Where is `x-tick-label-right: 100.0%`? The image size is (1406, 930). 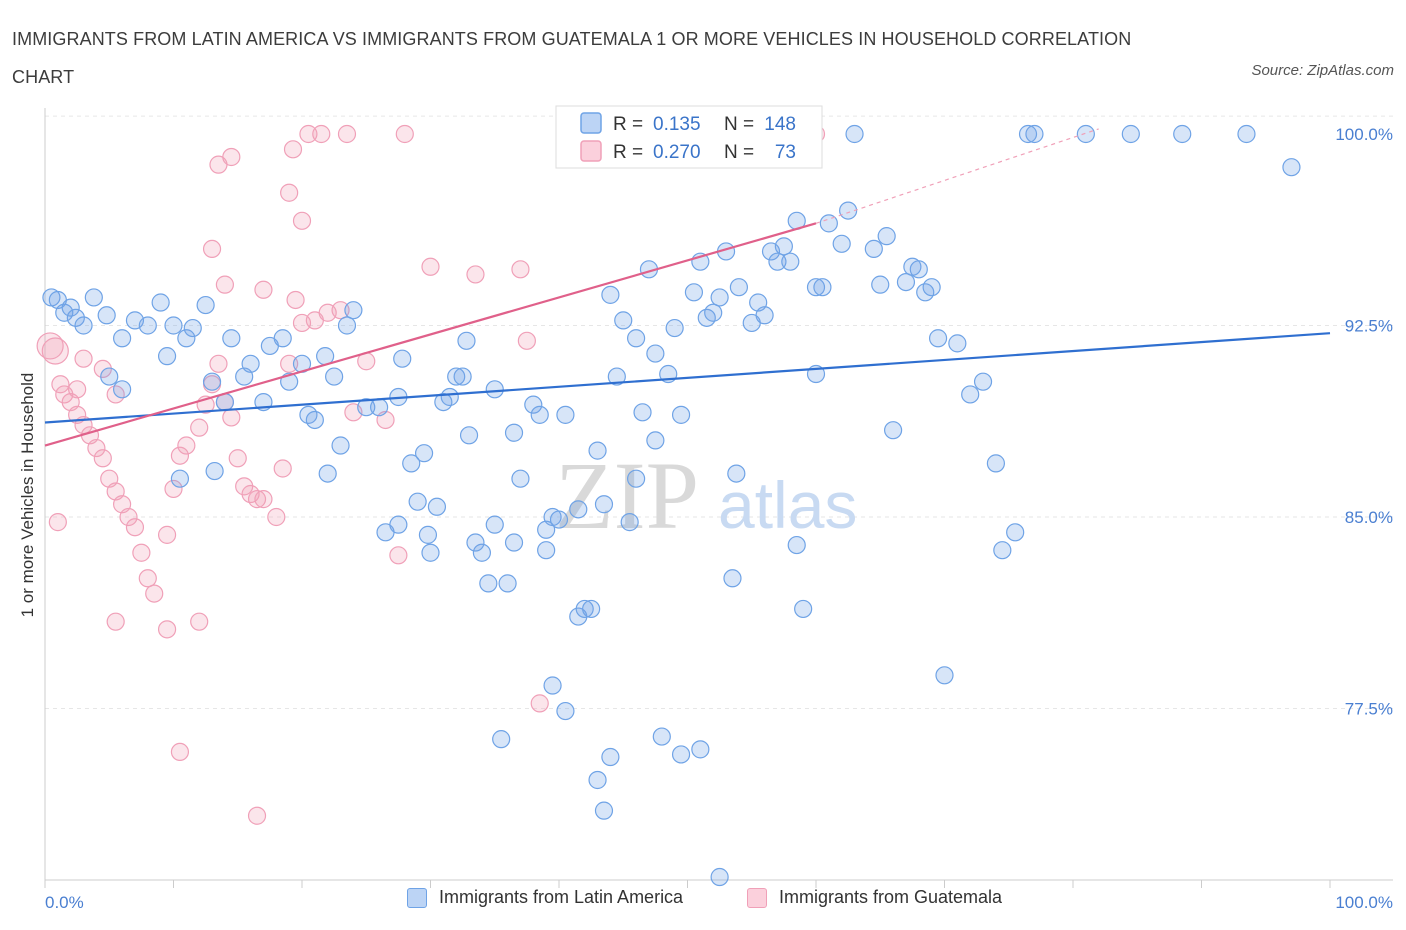 x-tick-label-right: 100.0% is located at coordinates (1364, 902).